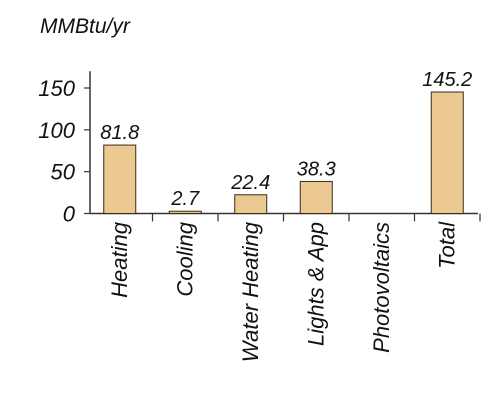 The height and width of the screenshot is (416, 492). I want to click on x-tick-label: Lights & App, so click(315, 284).